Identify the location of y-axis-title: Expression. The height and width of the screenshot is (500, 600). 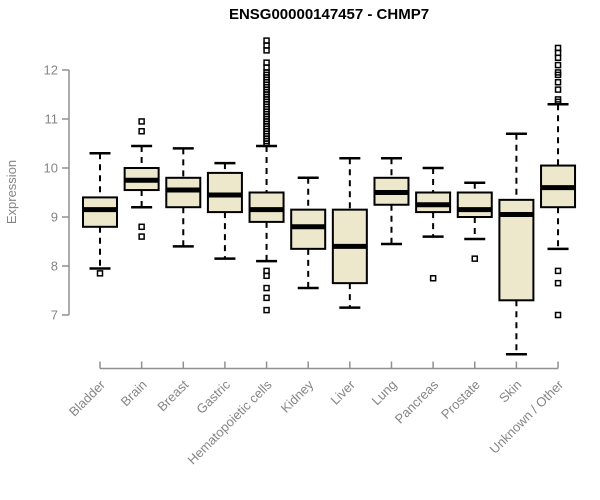
(11, 192).